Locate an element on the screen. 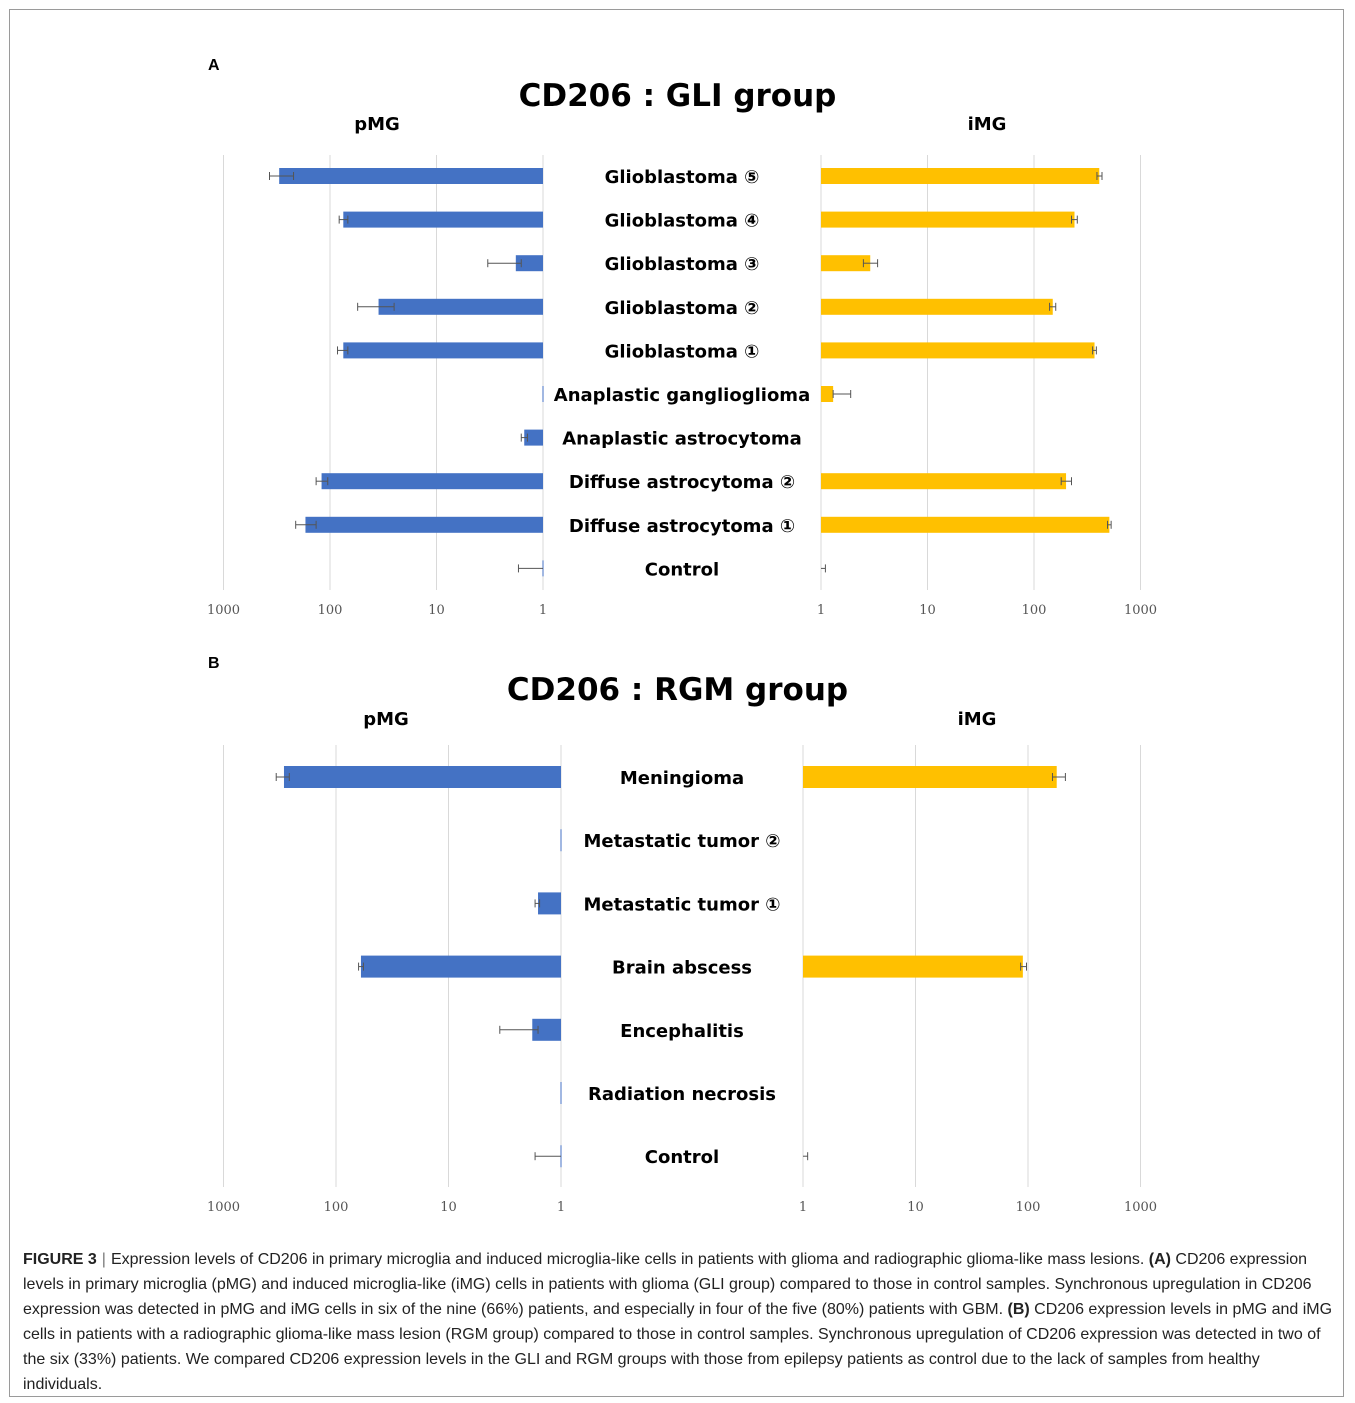 Image resolution: width=1355 pixels, height=1403 pixels. category-label: Anaplastic astrocytoma is located at coordinates (682, 439).